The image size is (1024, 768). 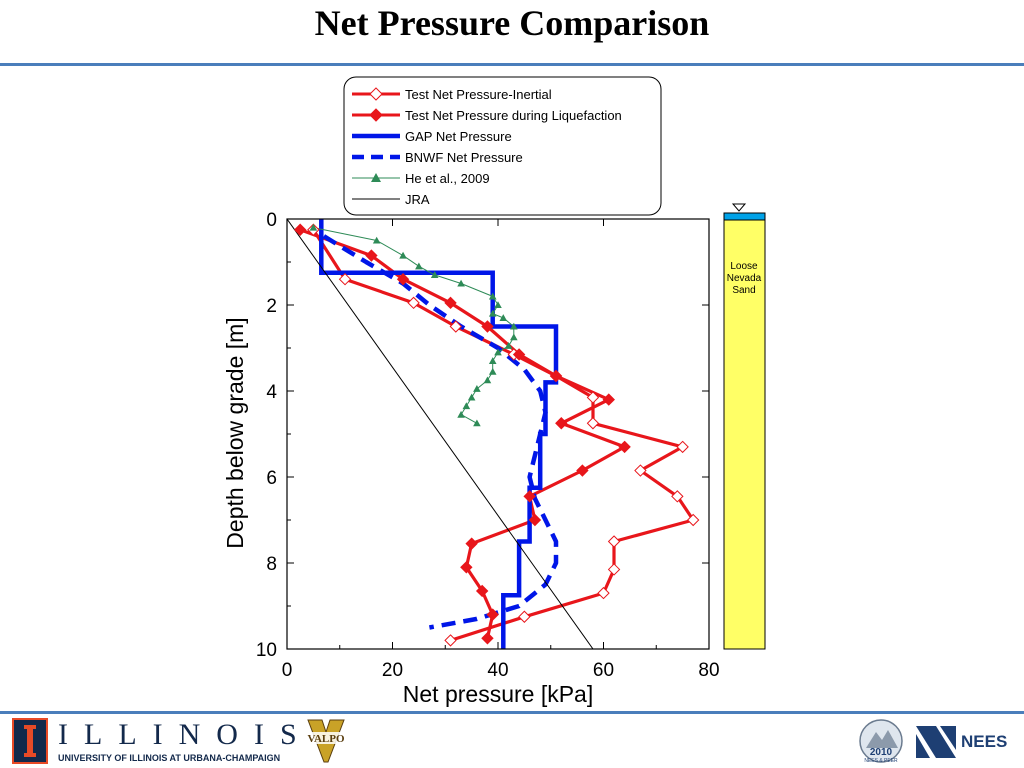 I want to click on y-tick-label: 6, so click(x=271, y=478).